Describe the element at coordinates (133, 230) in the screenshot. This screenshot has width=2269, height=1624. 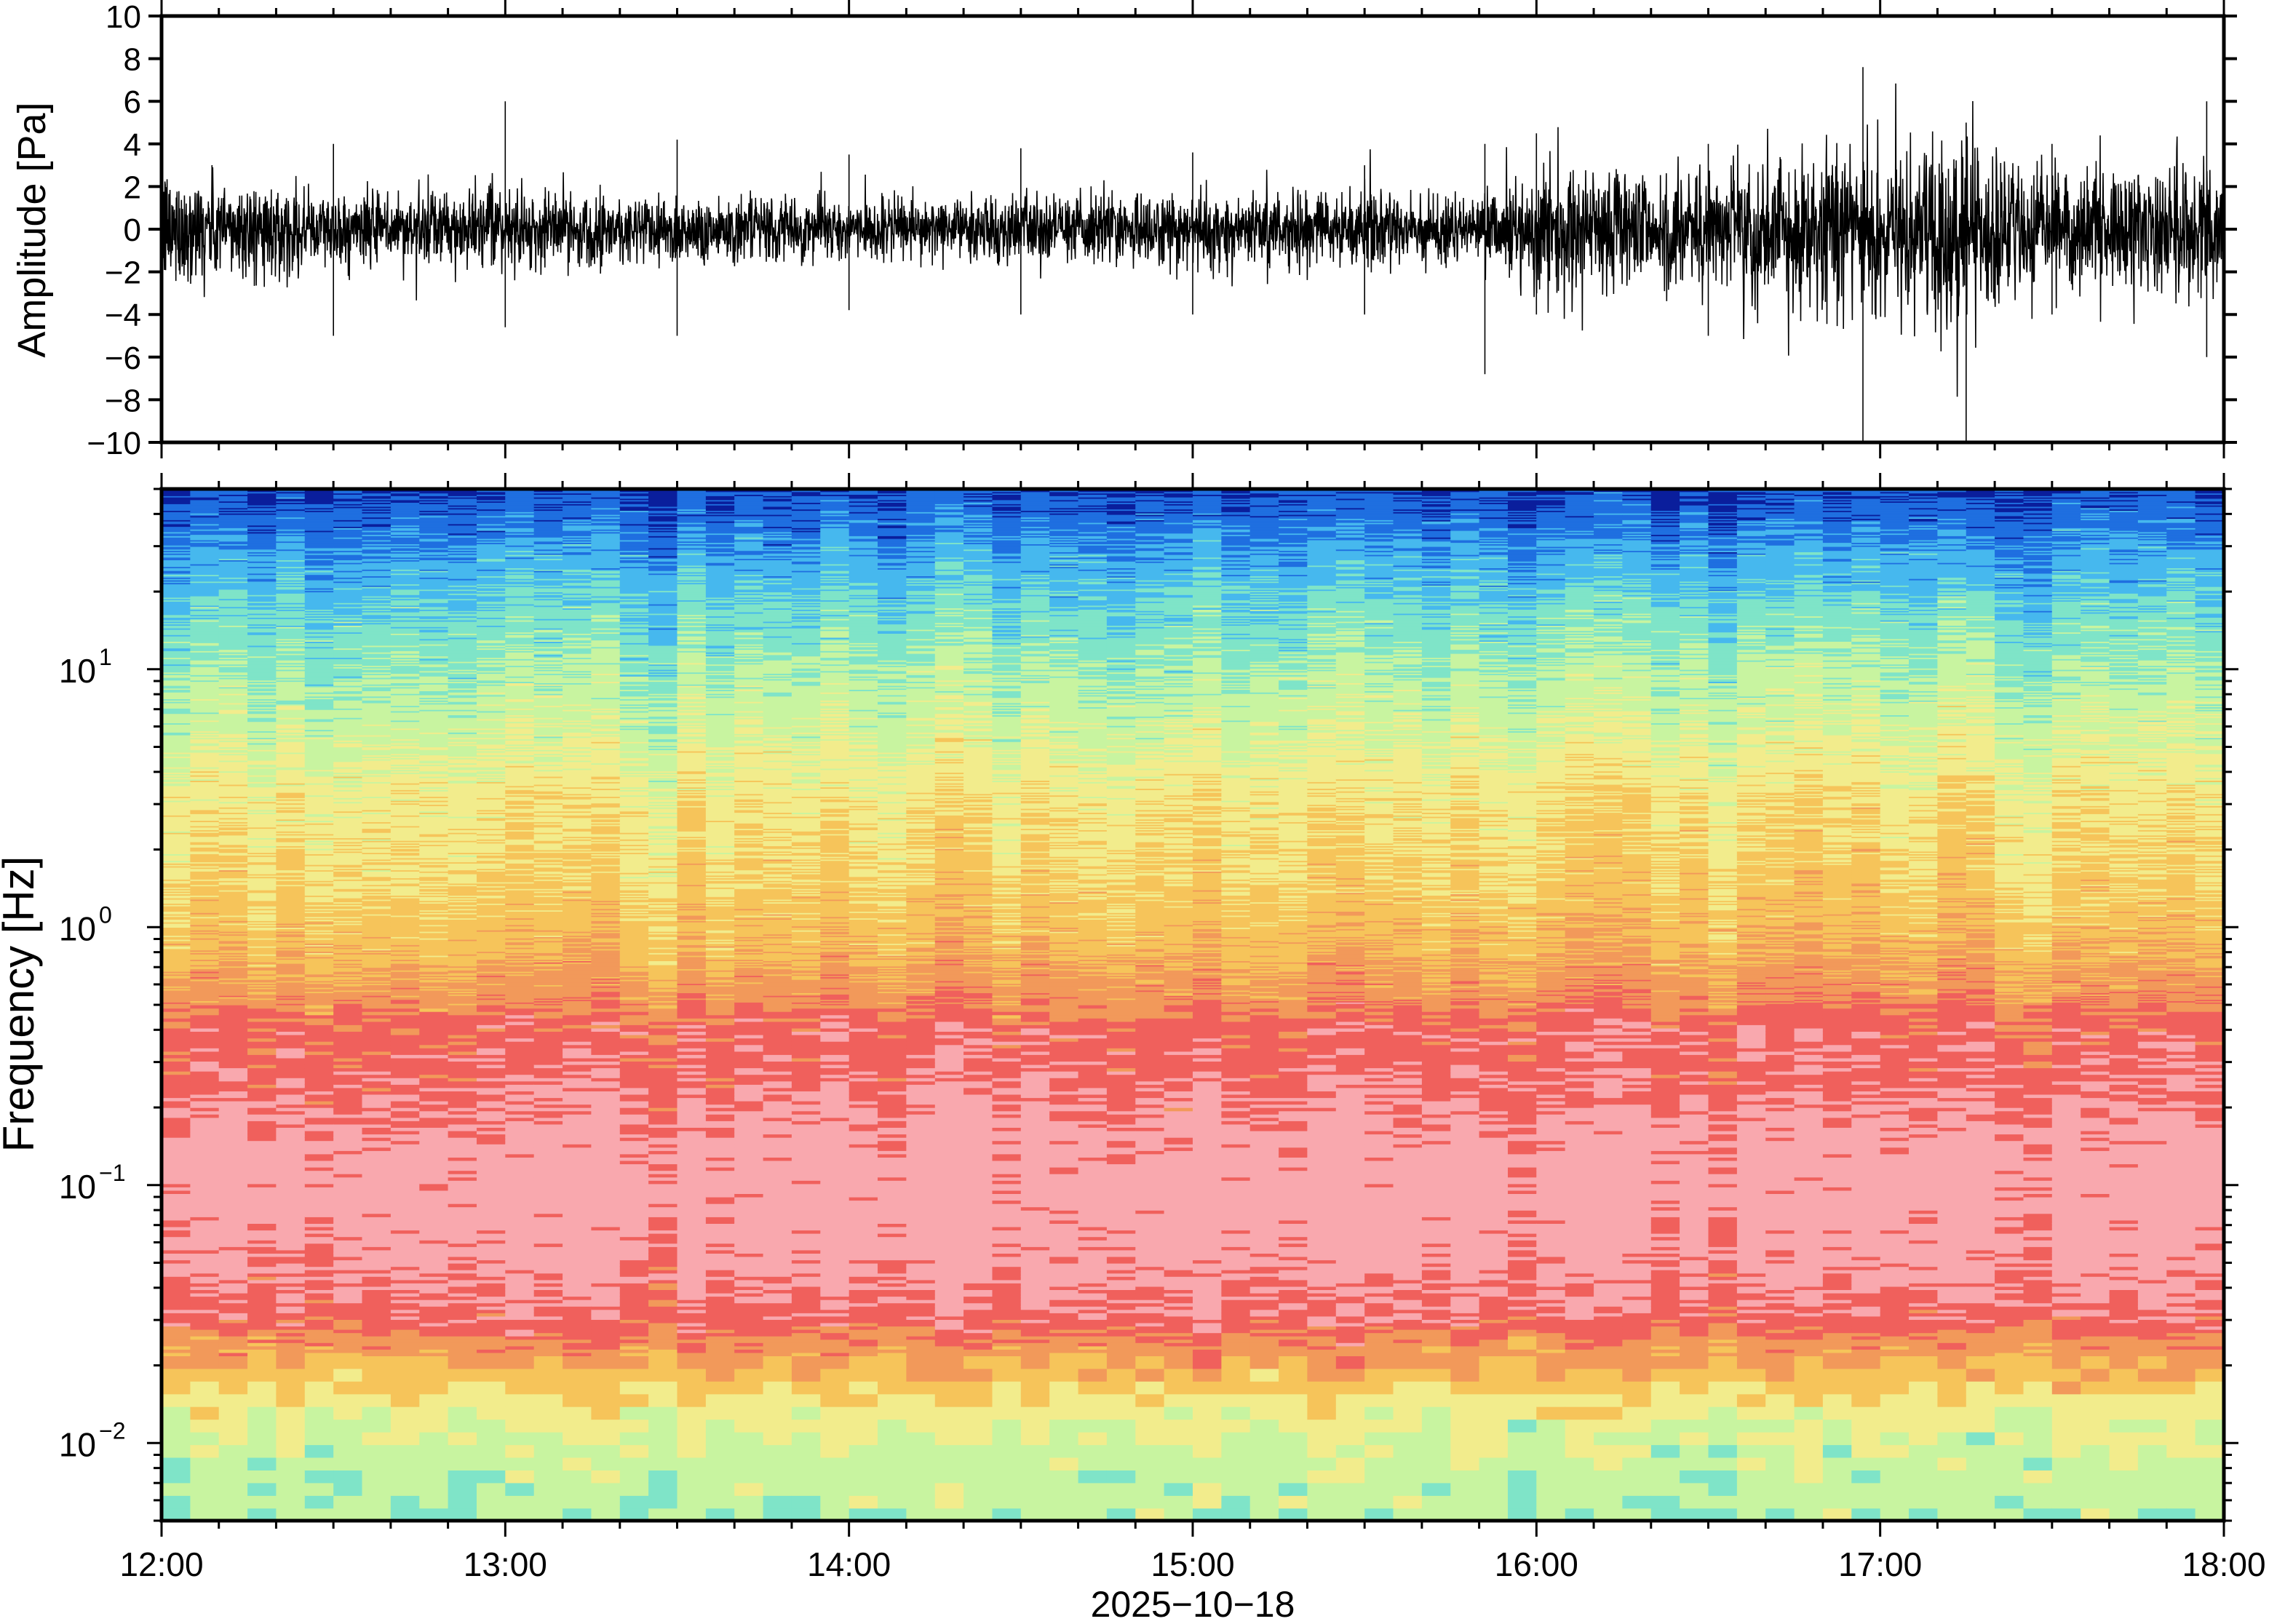
I see `waveform-y-tick-label: 0` at that location.